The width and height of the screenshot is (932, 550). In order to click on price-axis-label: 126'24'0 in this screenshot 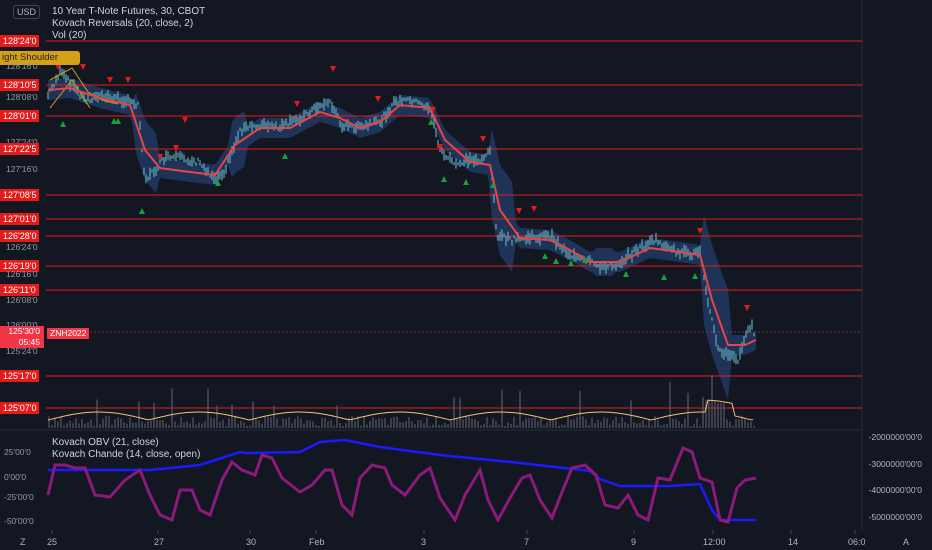, I will do `click(22, 247)`.